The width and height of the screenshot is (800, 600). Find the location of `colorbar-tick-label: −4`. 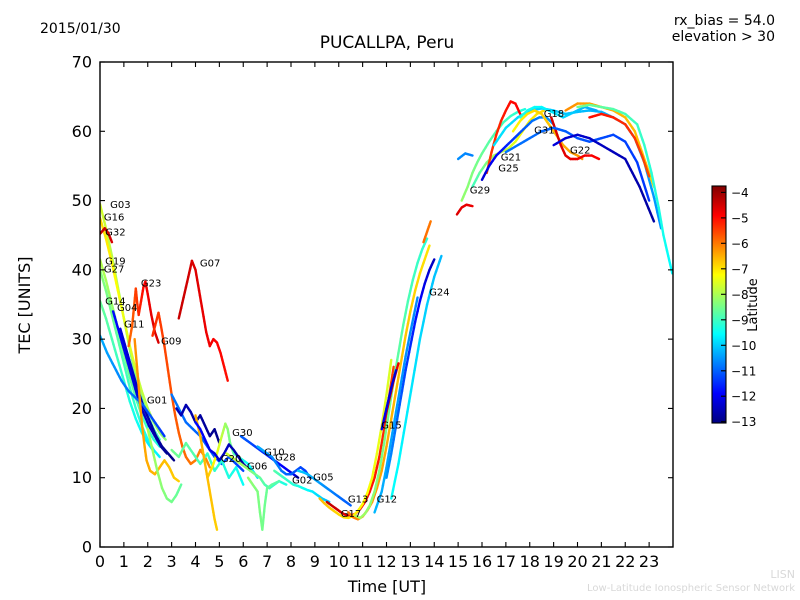

colorbar-tick-label: −4 is located at coordinates (740, 193).